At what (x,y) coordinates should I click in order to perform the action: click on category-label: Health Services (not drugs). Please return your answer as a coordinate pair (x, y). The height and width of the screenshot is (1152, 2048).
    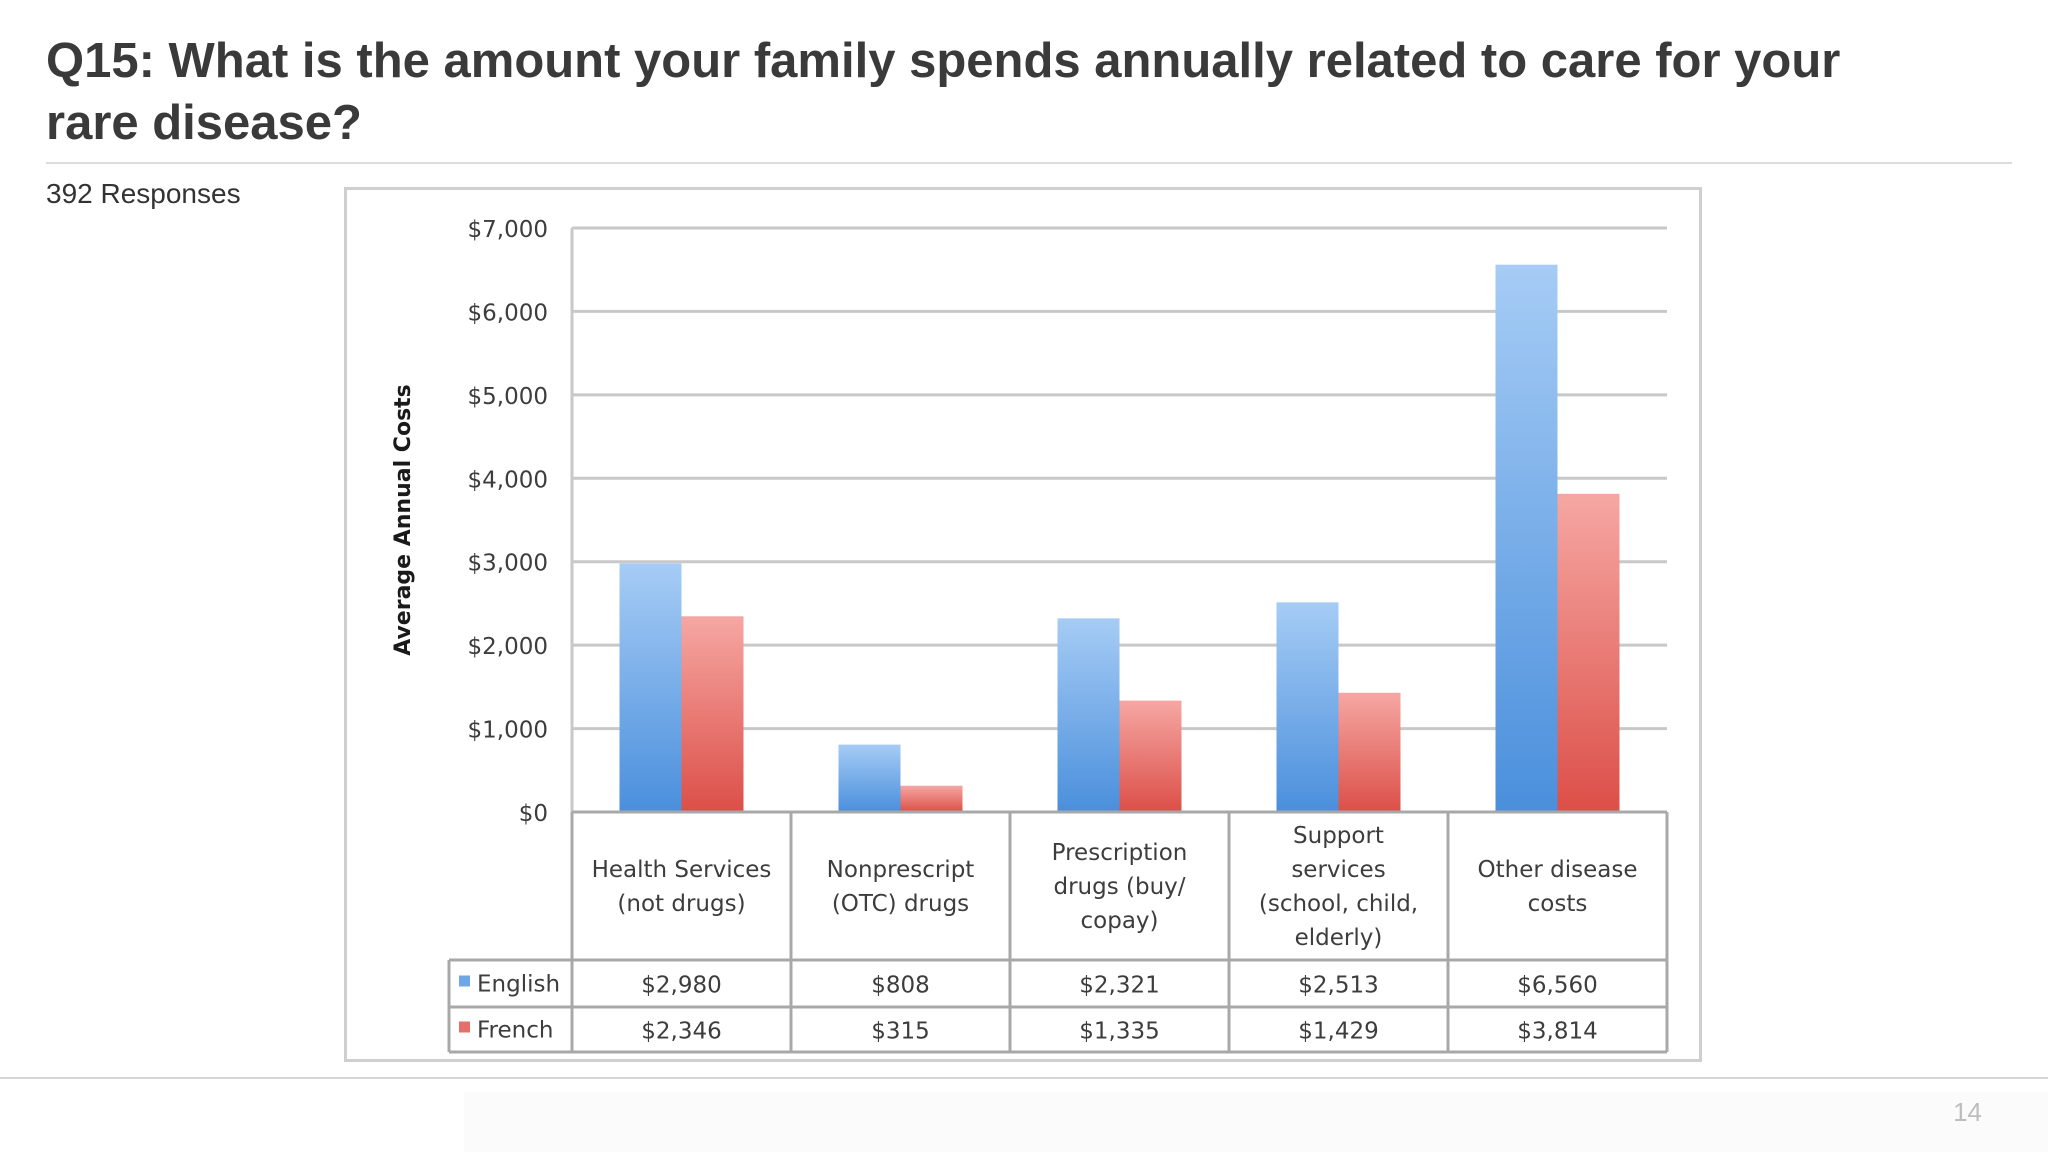
    Looking at the image, I should click on (682, 887).